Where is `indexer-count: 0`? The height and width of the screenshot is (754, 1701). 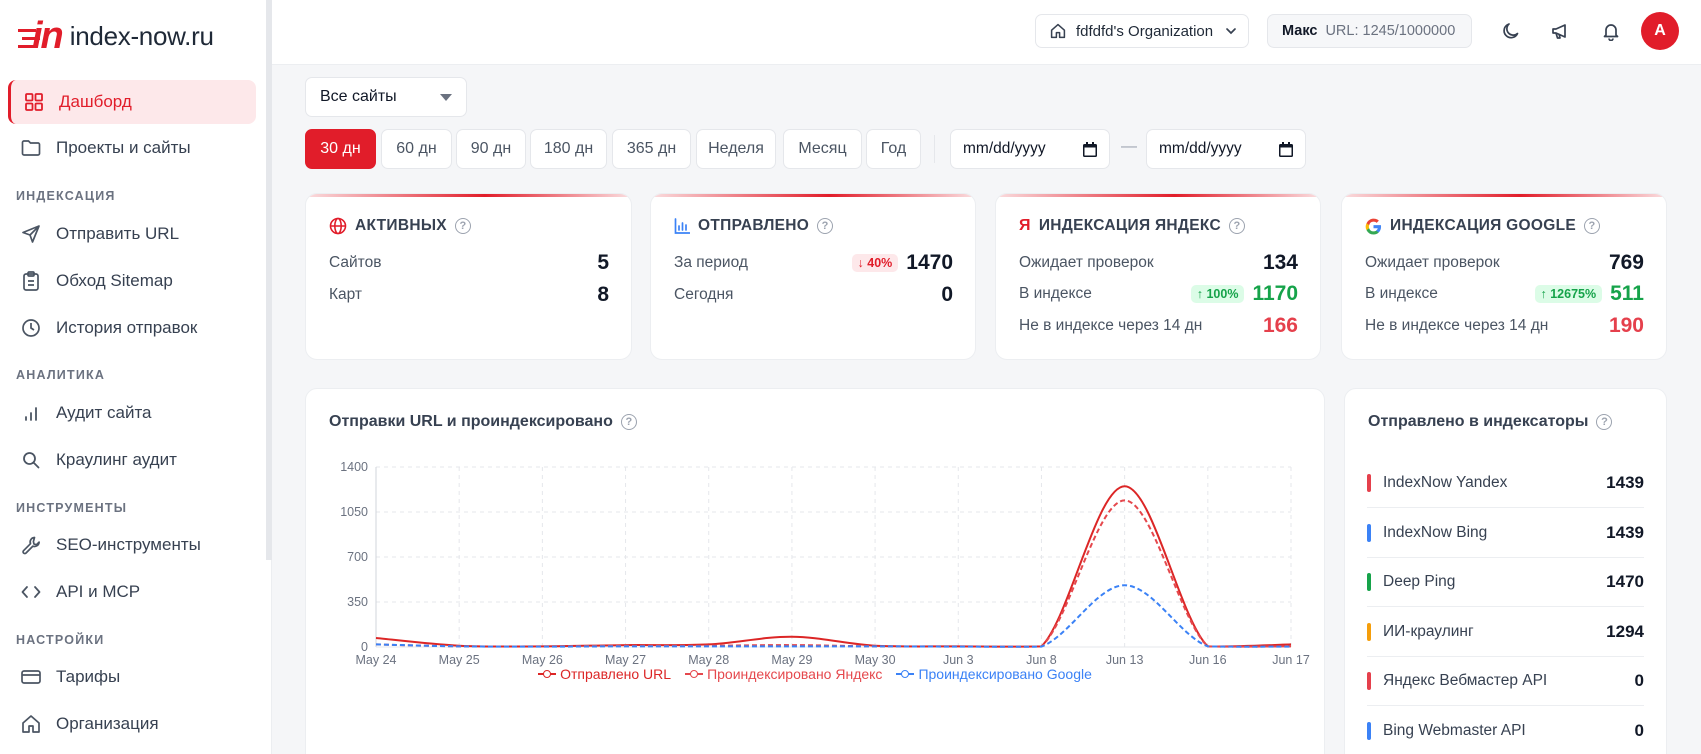
indexer-count: 0 is located at coordinates (1639, 680).